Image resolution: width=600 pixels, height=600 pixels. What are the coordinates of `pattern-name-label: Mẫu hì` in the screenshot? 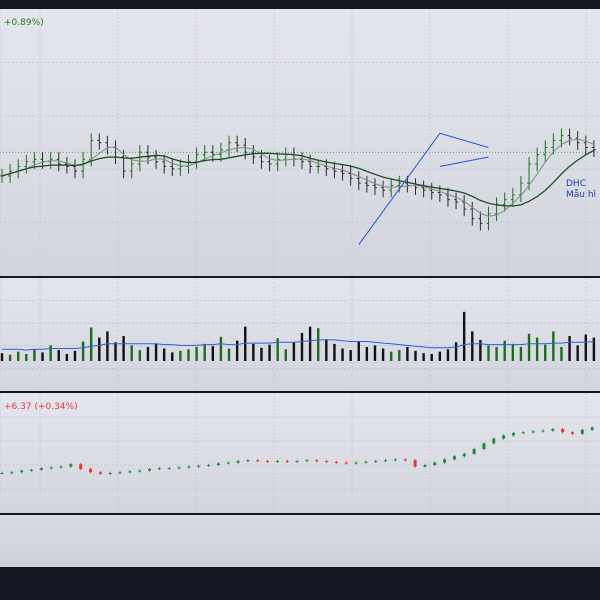 It's located at (581, 195).